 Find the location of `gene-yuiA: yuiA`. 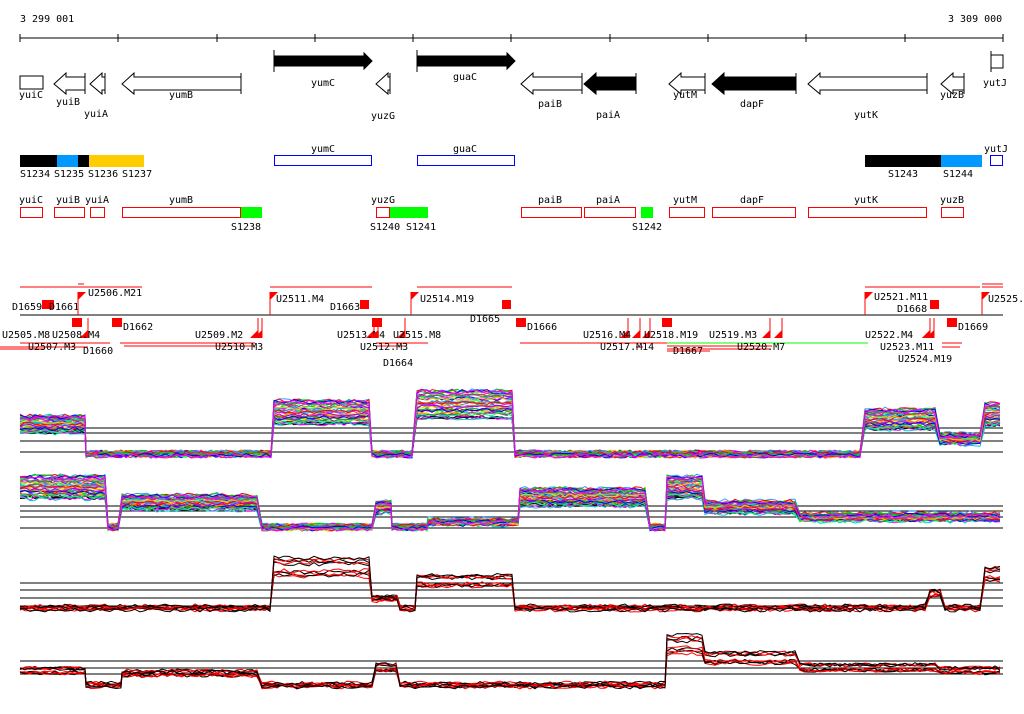

gene-yuiA: yuiA is located at coordinates (96, 95).